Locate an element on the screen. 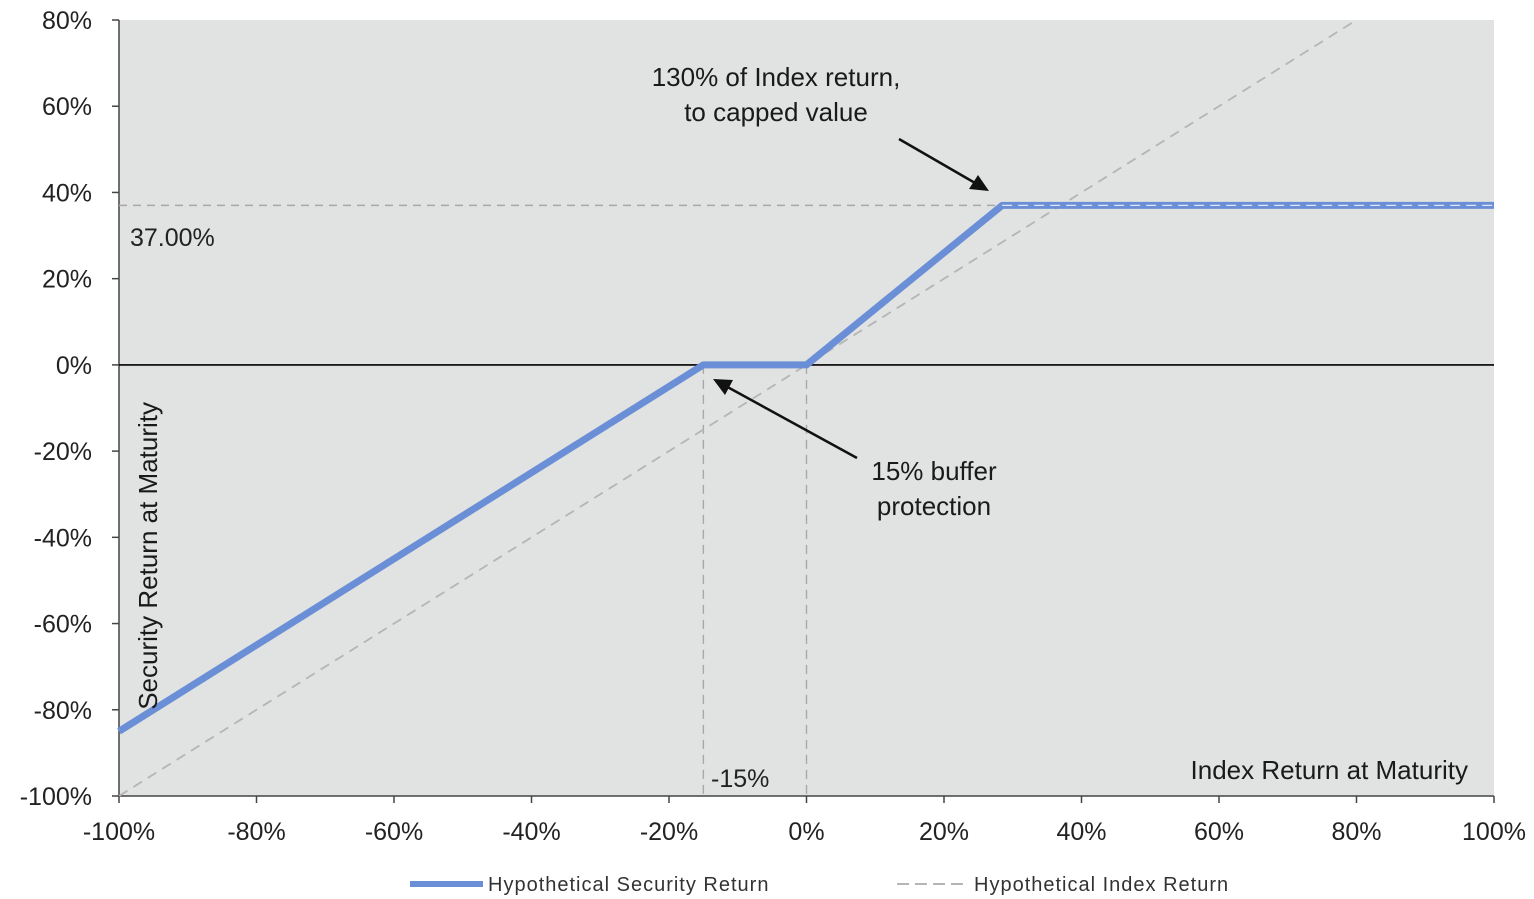  x-tick-label: -60% is located at coordinates (394, 832).